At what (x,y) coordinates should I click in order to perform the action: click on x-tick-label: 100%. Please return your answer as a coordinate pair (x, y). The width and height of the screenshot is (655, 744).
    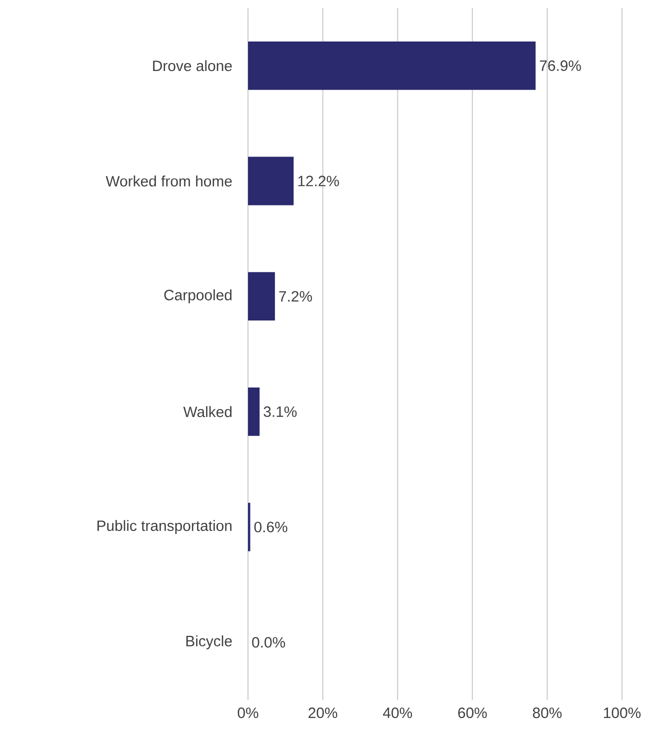
    Looking at the image, I should click on (622, 713).